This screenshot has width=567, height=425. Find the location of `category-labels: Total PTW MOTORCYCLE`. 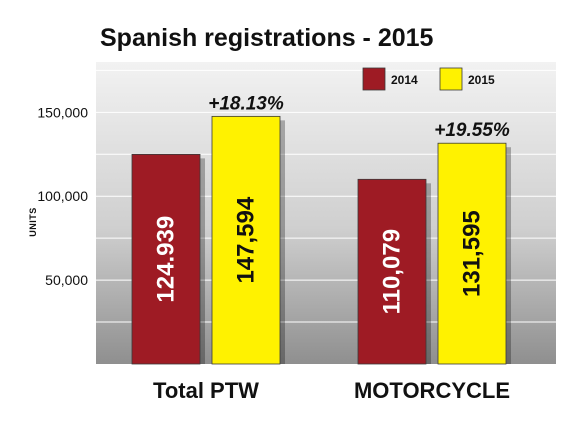

category-labels: Total PTW MOTORCYCLE is located at coordinates (331, 390).